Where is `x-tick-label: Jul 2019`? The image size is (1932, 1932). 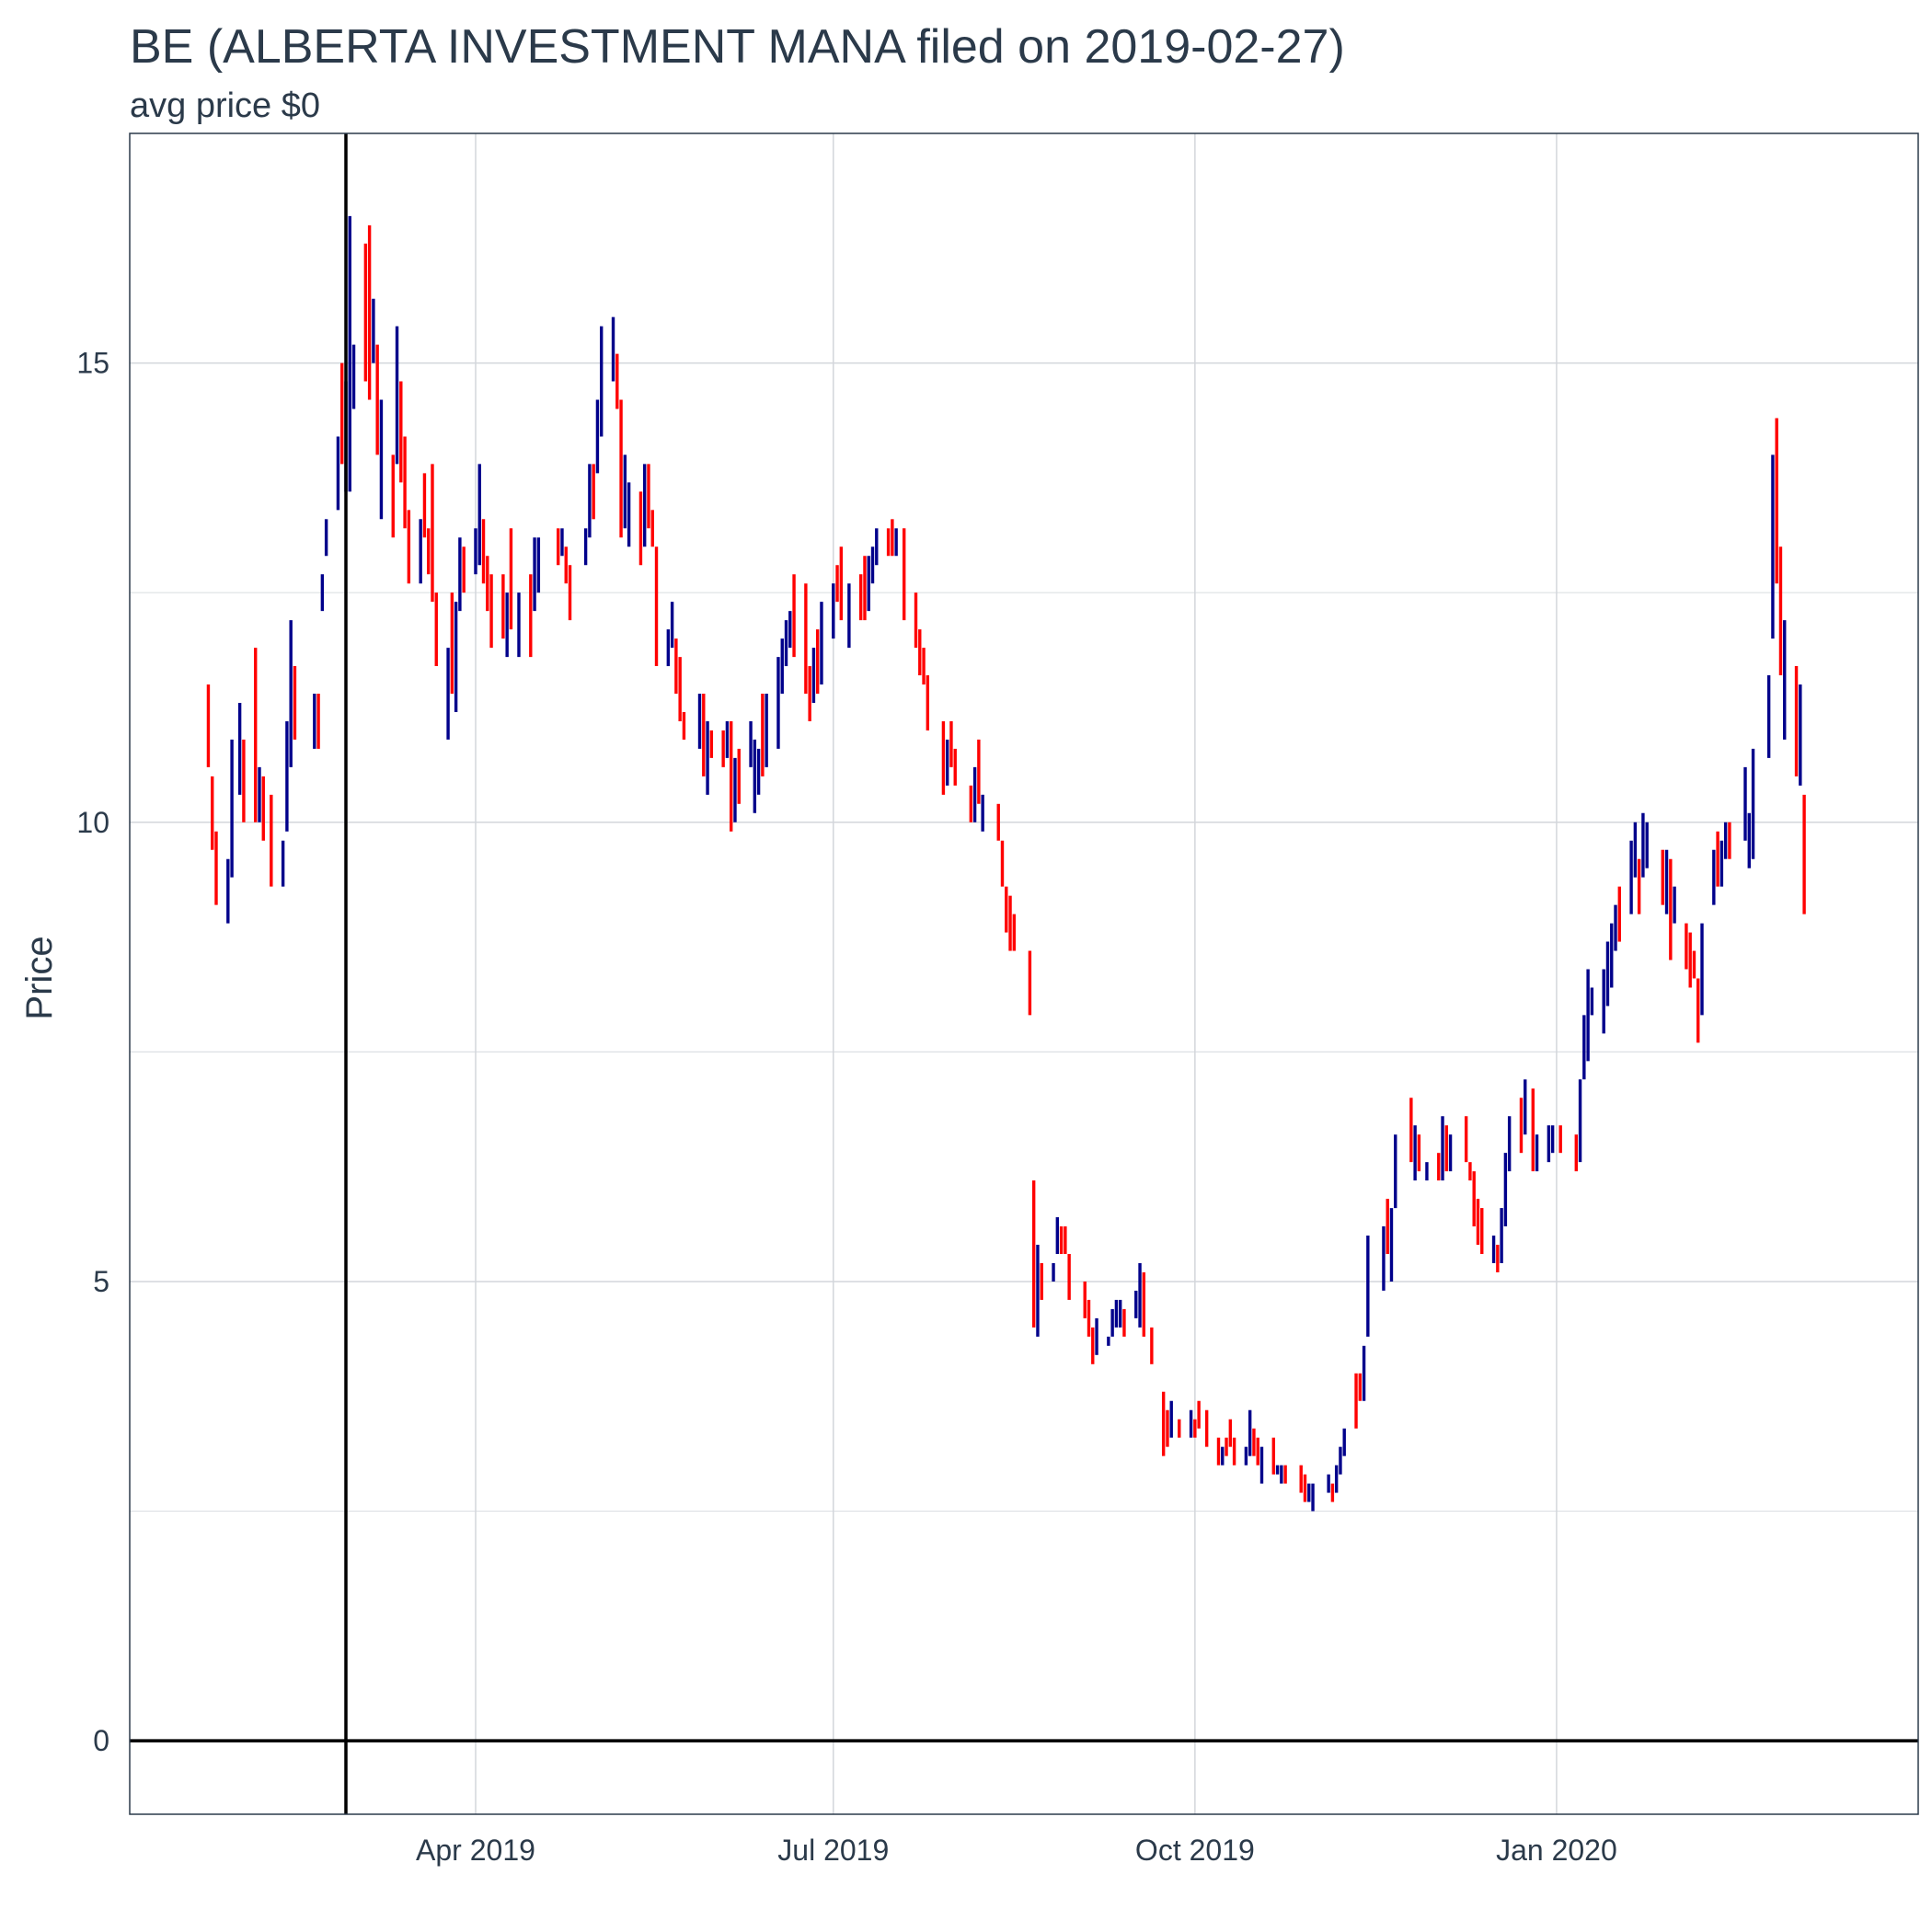 x-tick-label: Jul 2019 is located at coordinates (833, 1850).